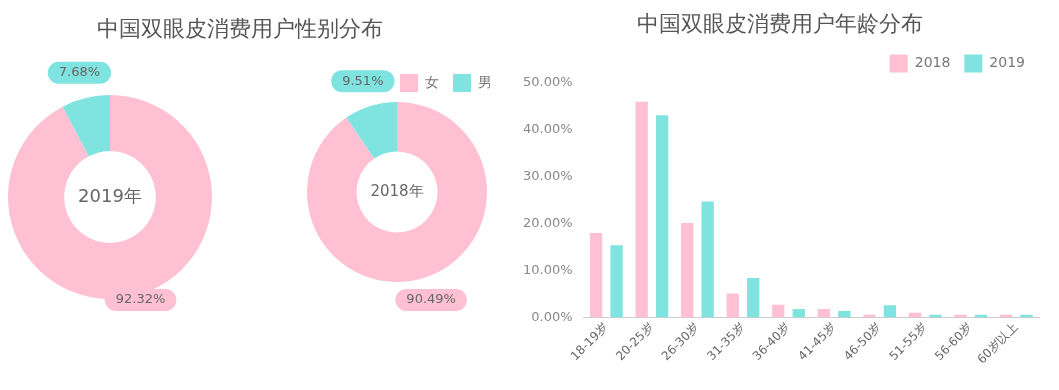 The image size is (1059, 390). I want to click on legend-label: 2019, so click(1007, 62).